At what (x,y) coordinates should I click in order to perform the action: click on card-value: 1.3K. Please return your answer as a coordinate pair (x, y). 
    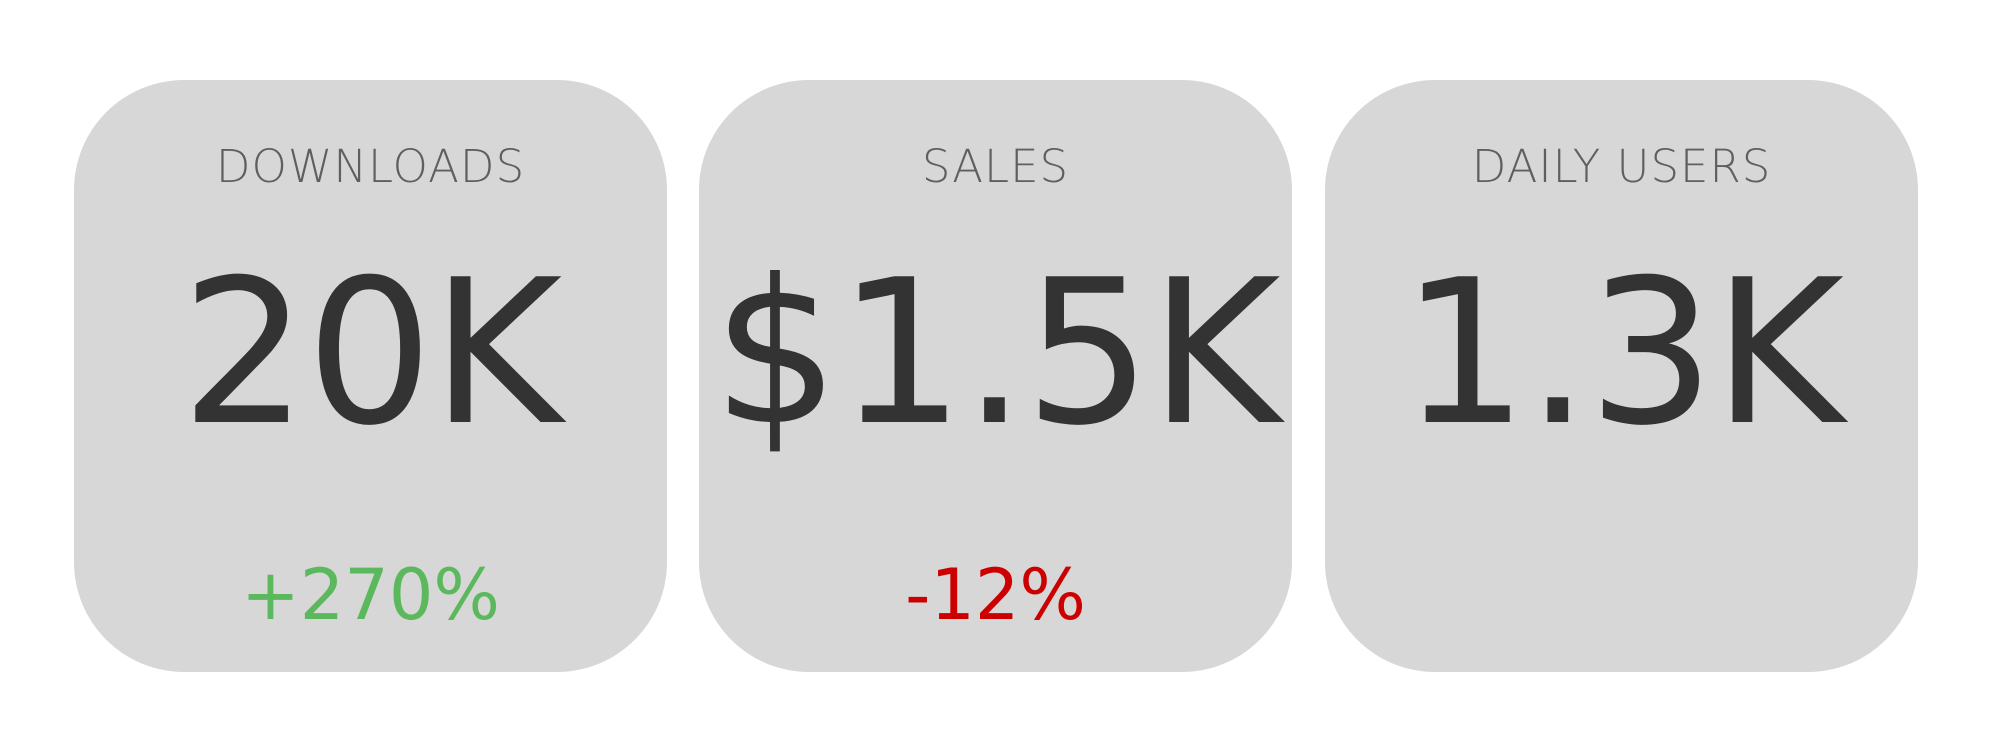
    Looking at the image, I should click on (1622, 353).